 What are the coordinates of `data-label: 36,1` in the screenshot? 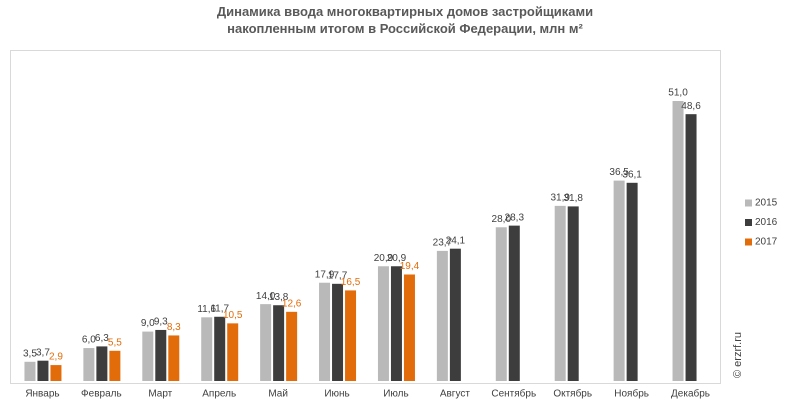 It's located at (632, 174).